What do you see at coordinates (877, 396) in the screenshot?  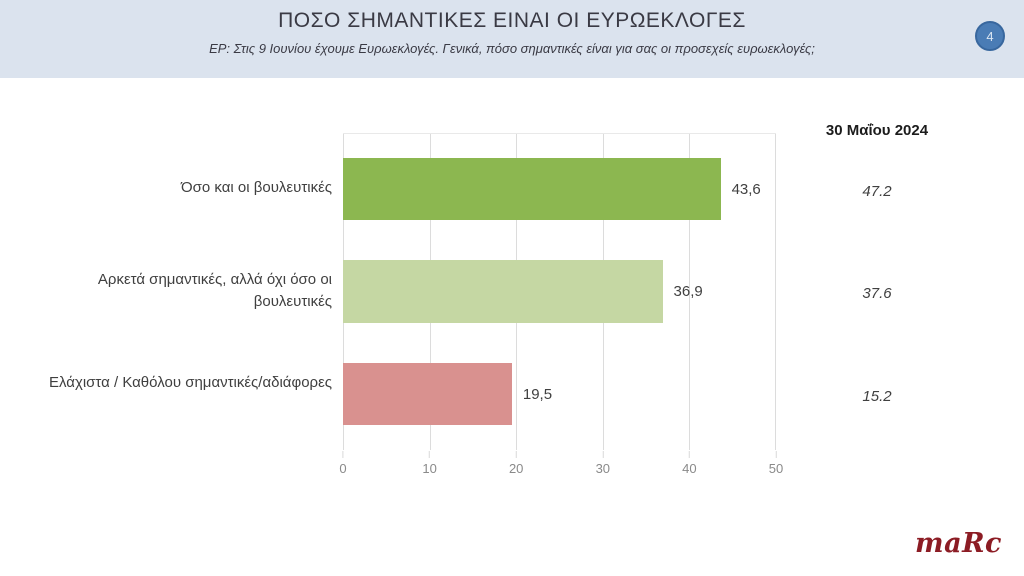 I see `comparison-value: 15.2` at bounding box center [877, 396].